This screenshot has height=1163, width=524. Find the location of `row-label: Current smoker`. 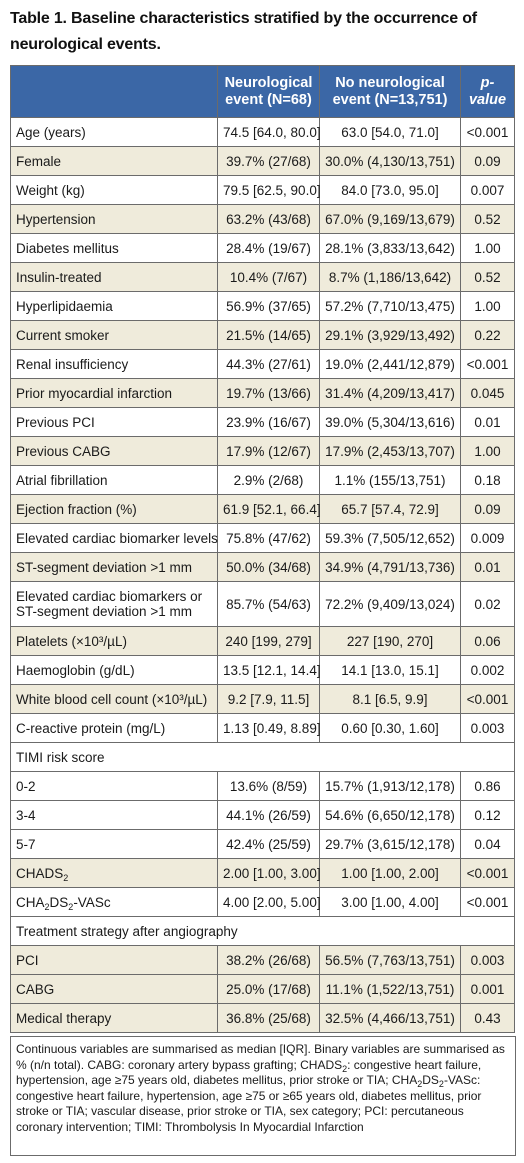

row-label: Current smoker is located at coordinates (114, 335).